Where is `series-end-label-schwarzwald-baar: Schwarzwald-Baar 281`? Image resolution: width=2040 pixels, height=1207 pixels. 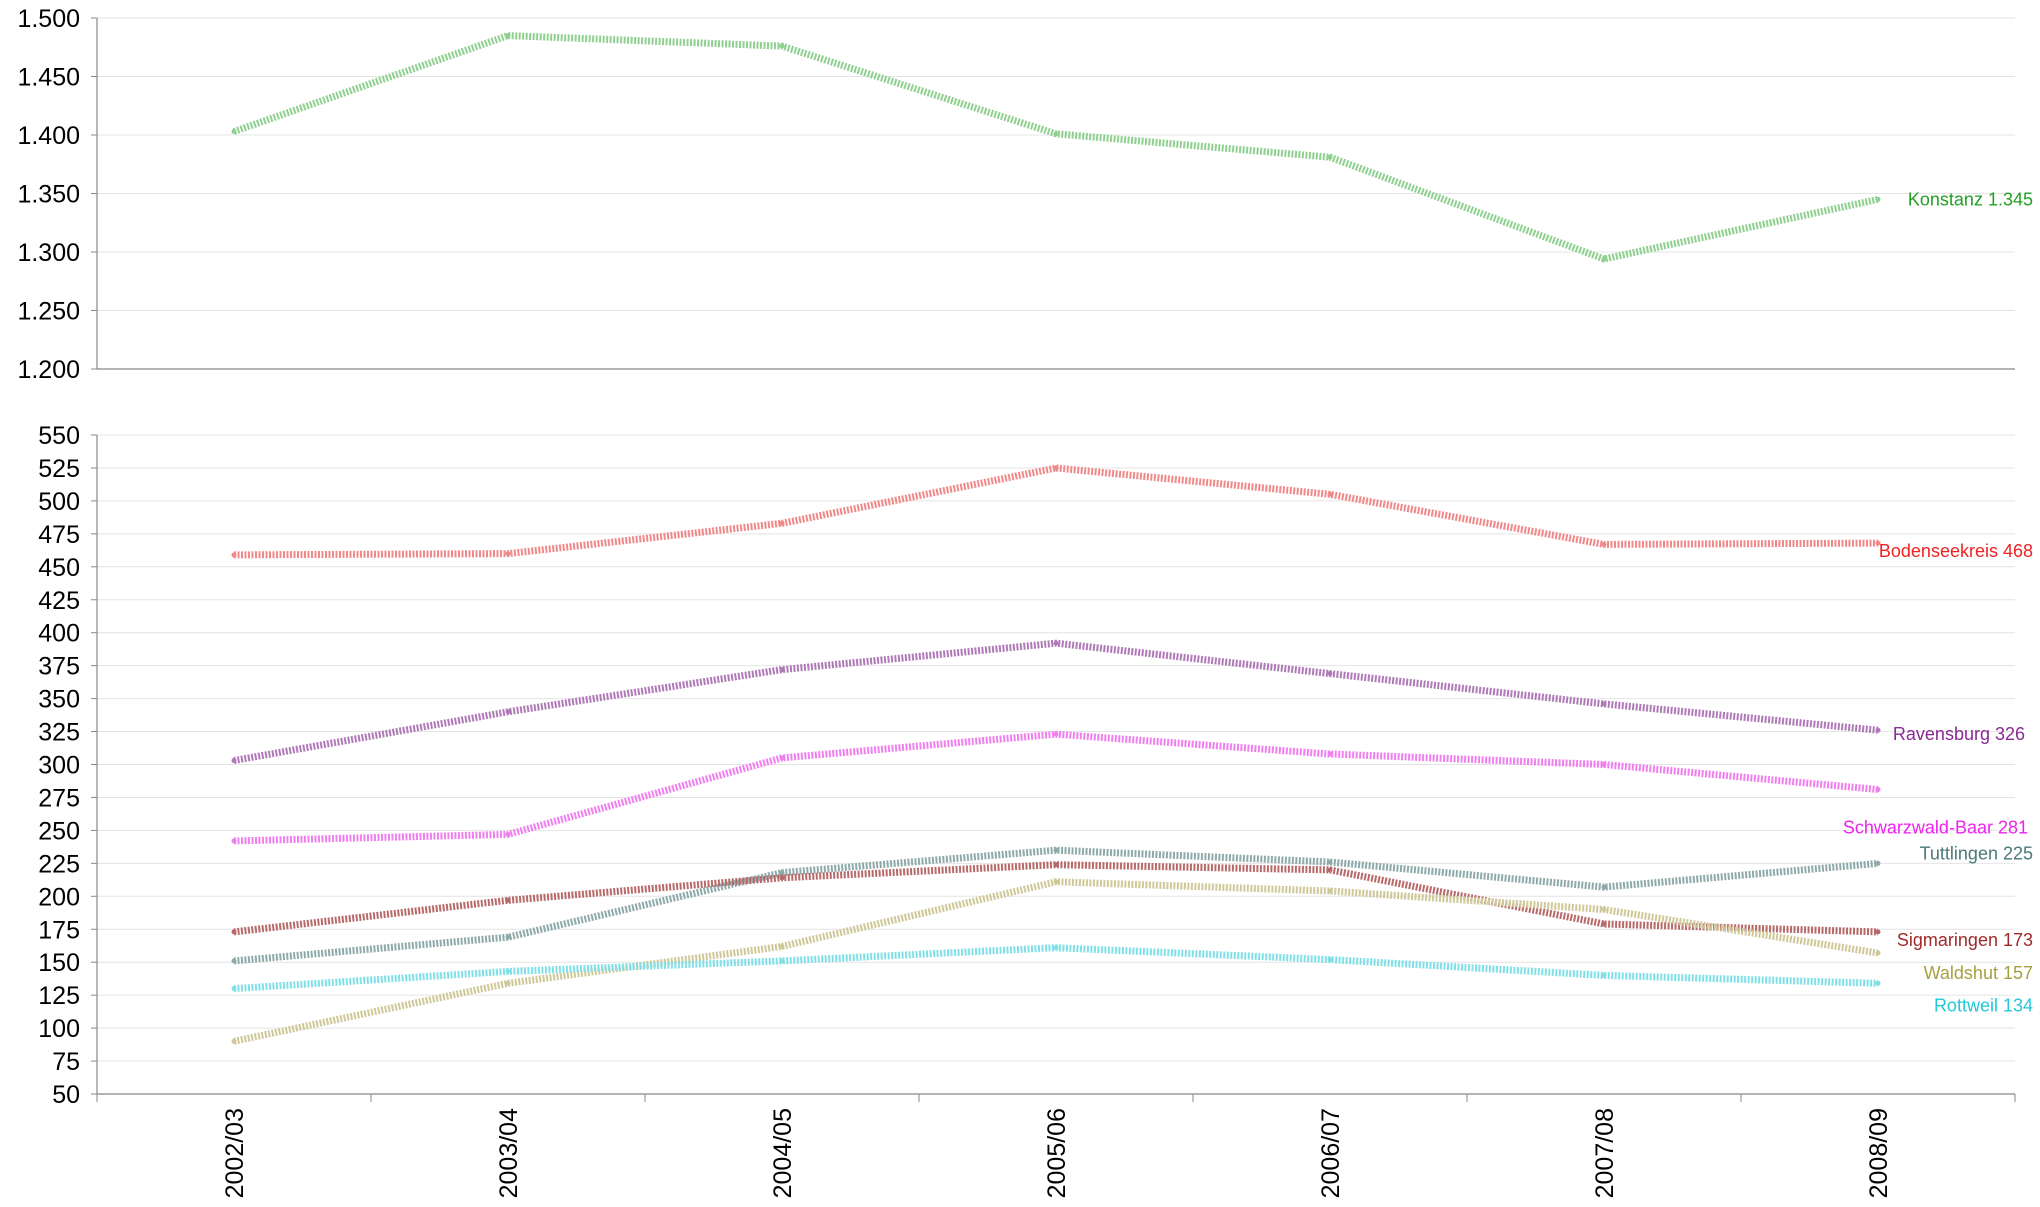 series-end-label-schwarzwald-baar: Schwarzwald-Baar 281 is located at coordinates (1935, 828).